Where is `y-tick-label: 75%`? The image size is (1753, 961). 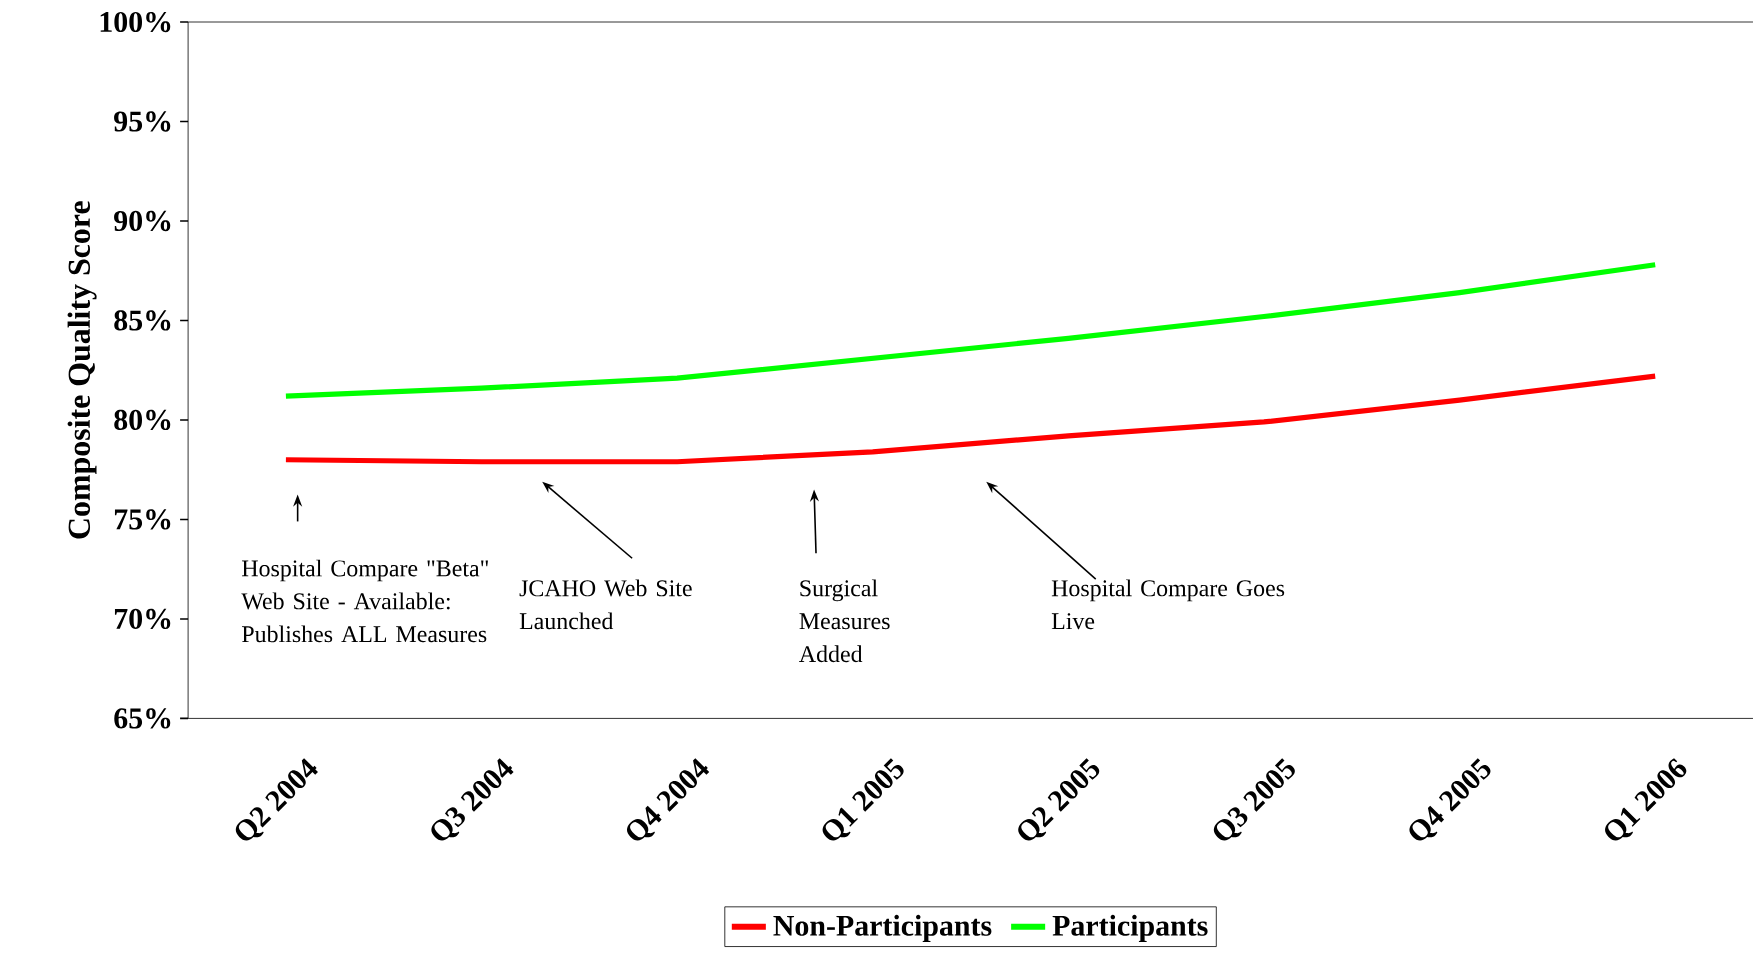 y-tick-label: 75% is located at coordinates (142, 519).